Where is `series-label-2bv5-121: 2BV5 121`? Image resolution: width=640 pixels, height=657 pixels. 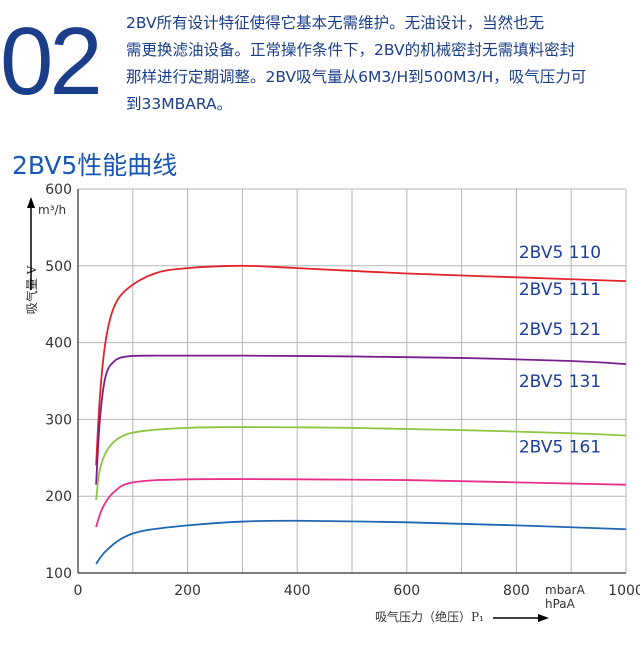
series-label-2bv5-121: 2BV5 121 is located at coordinates (560, 330).